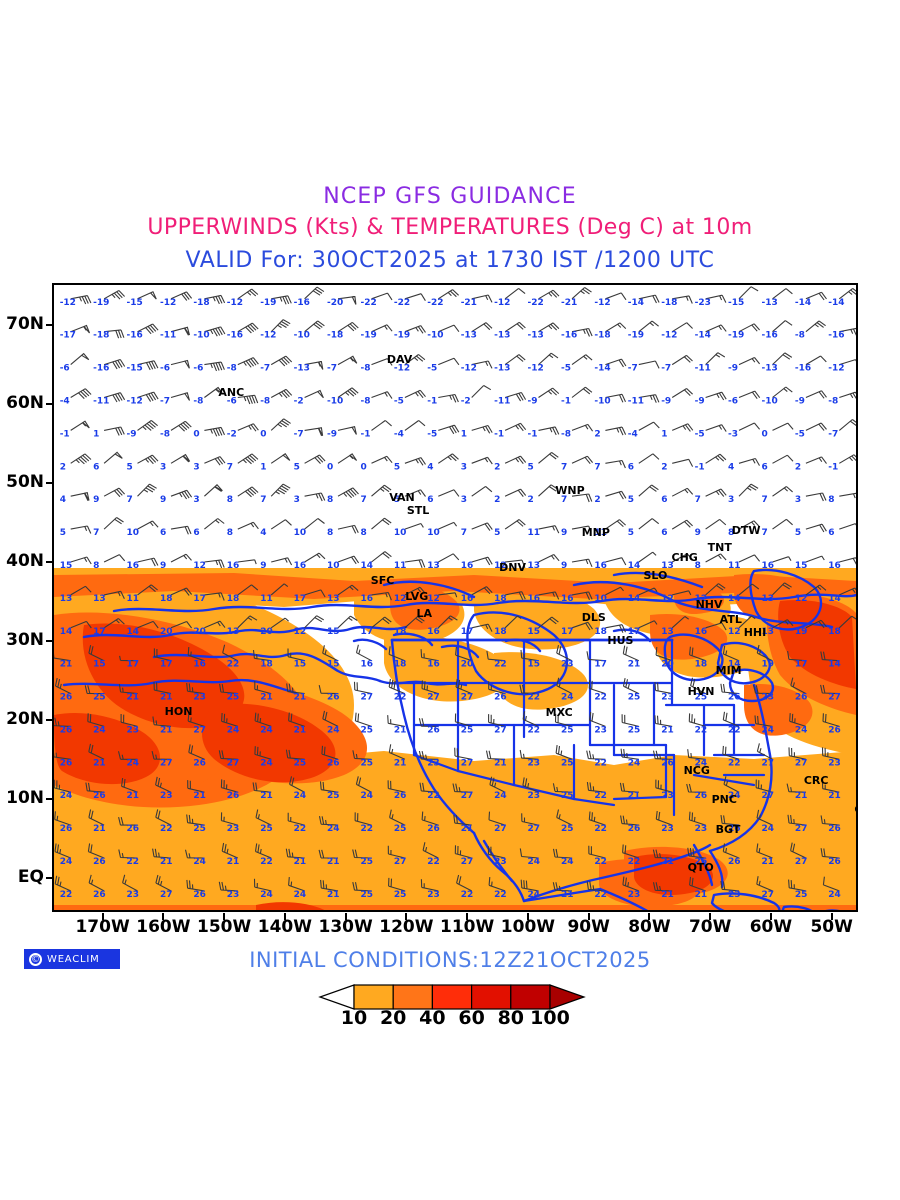  I want to click on temperature-value: 13, so click(433, 566).